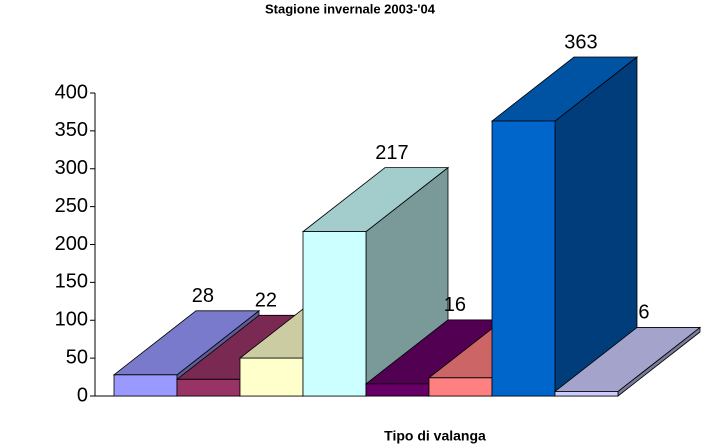  What do you see at coordinates (203, 296) in the screenshot?
I see `data-label: 28` at bounding box center [203, 296].